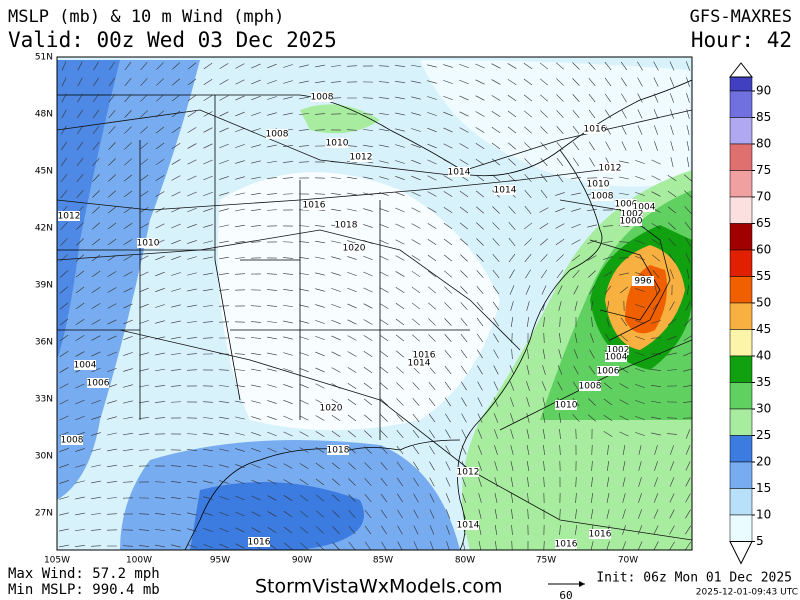  Describe the element at coordinates (44, 343) in the screenshot. I see `latitude-label: 36N` at that location.